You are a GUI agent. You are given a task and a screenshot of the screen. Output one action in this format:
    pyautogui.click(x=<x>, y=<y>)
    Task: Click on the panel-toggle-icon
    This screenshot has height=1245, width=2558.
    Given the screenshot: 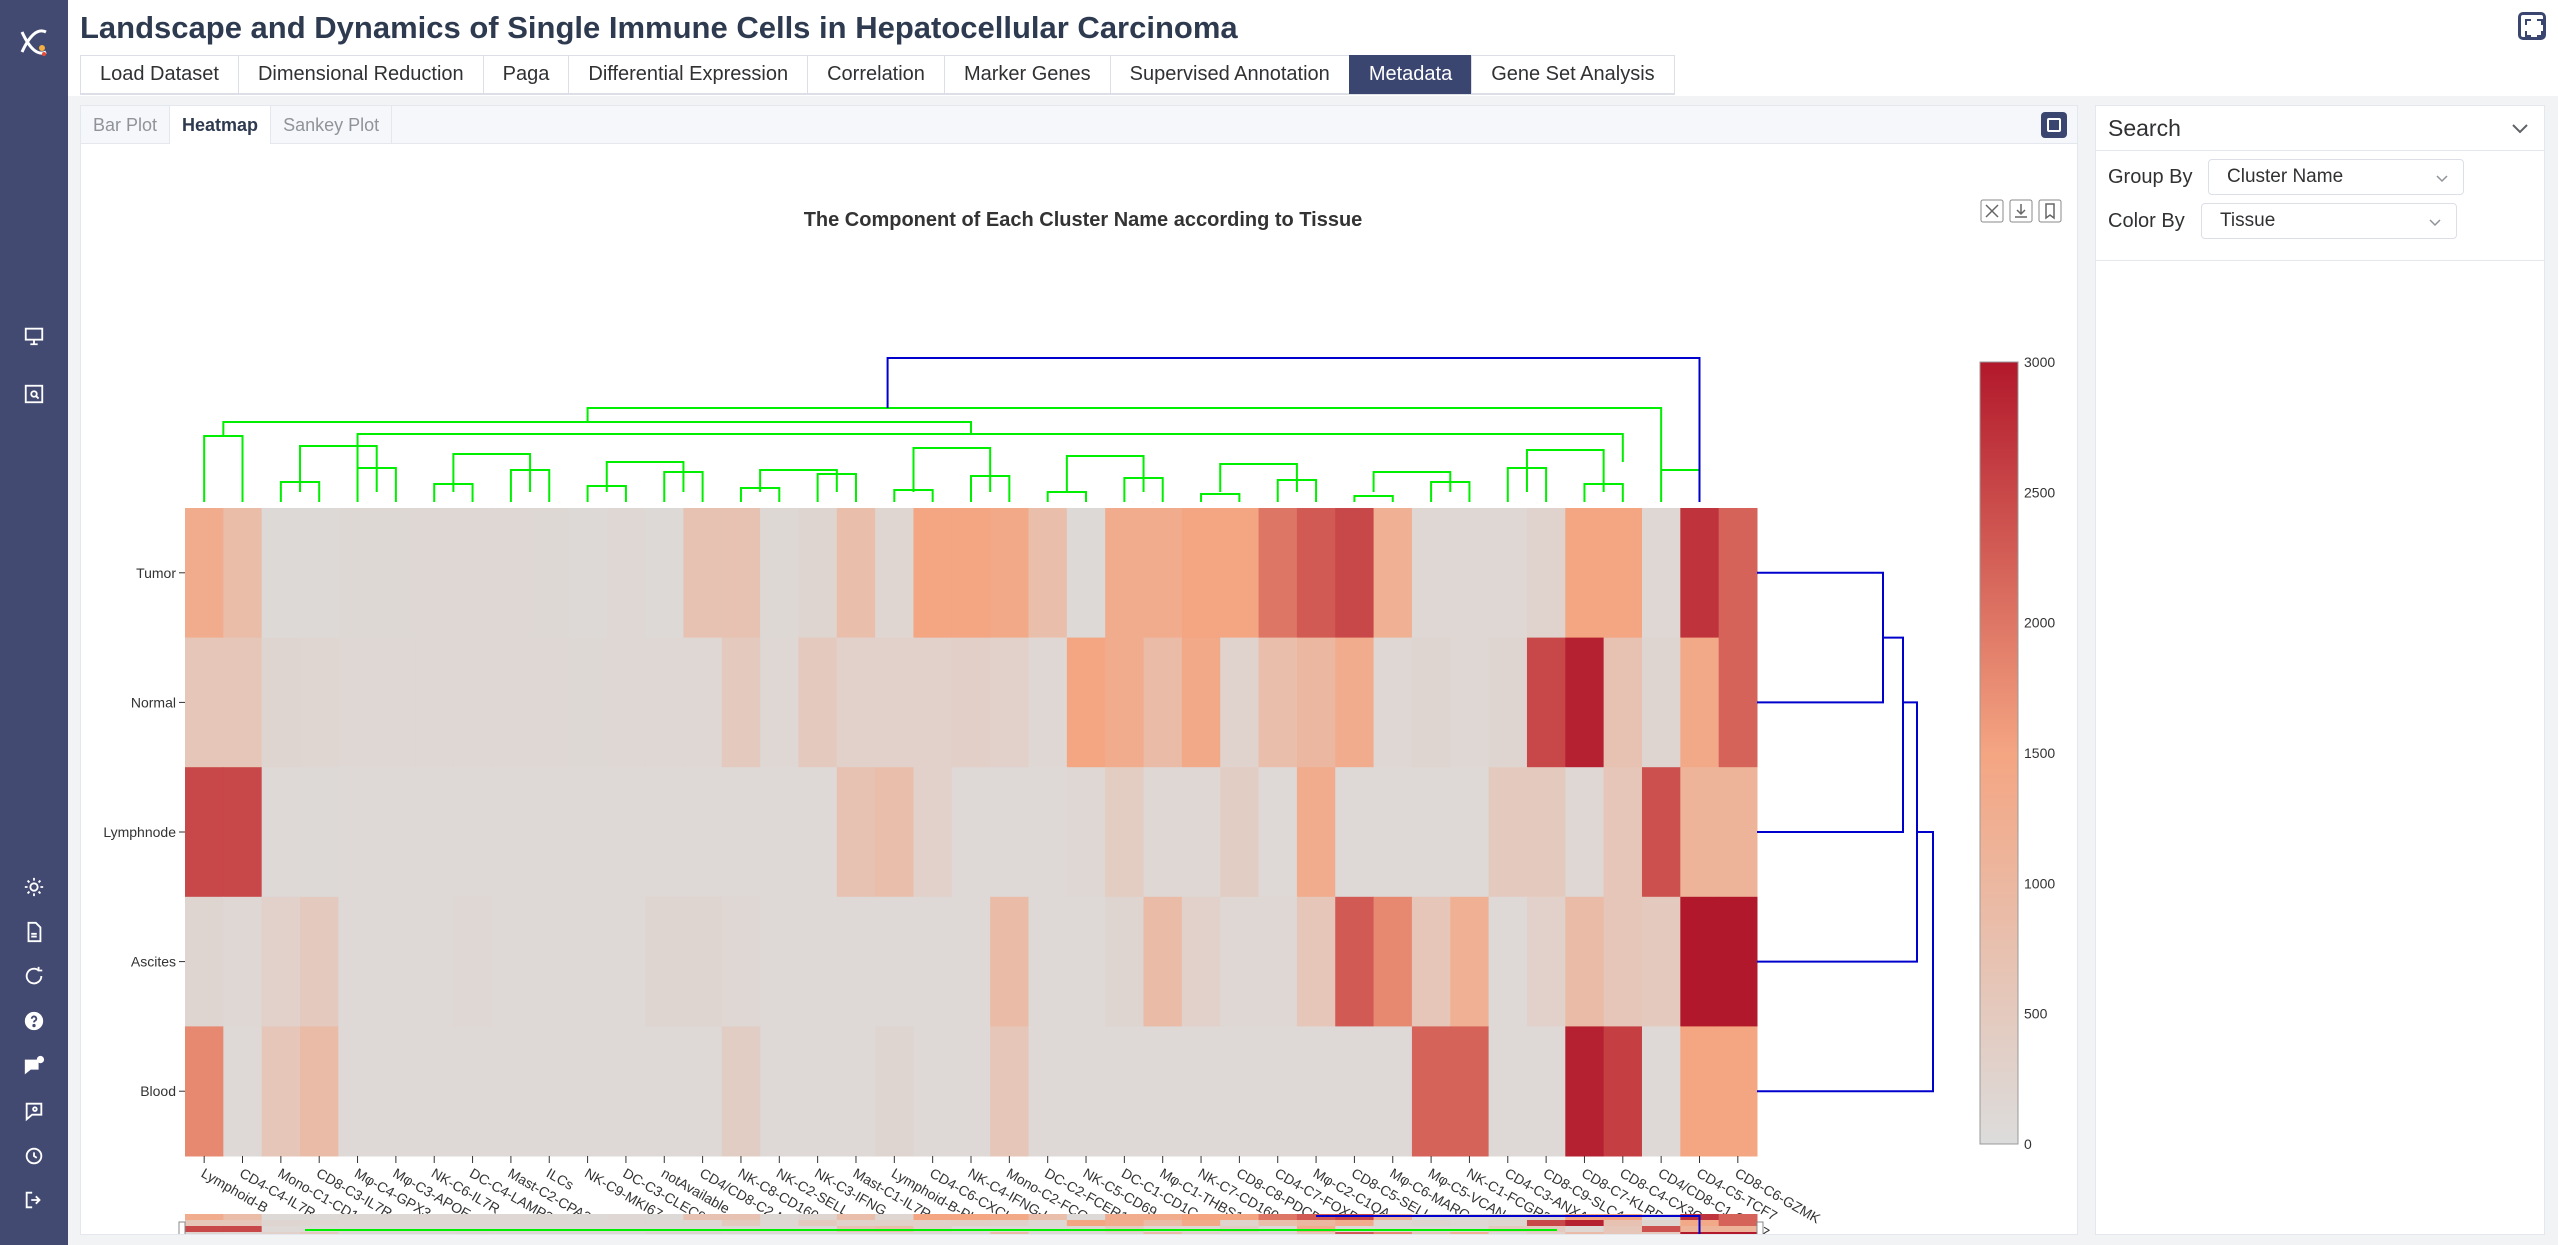 What is the action you would take?
    pyautogui.click(x=2054, y=125)
    